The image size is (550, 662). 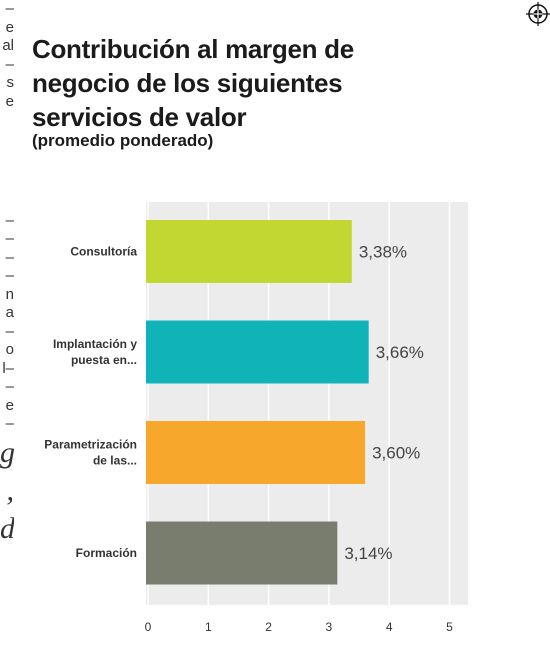 What do you see at coordinates (208, 627) in the screenshot?
I see `x-tick-label: 1` at bounding box center [208, 627].